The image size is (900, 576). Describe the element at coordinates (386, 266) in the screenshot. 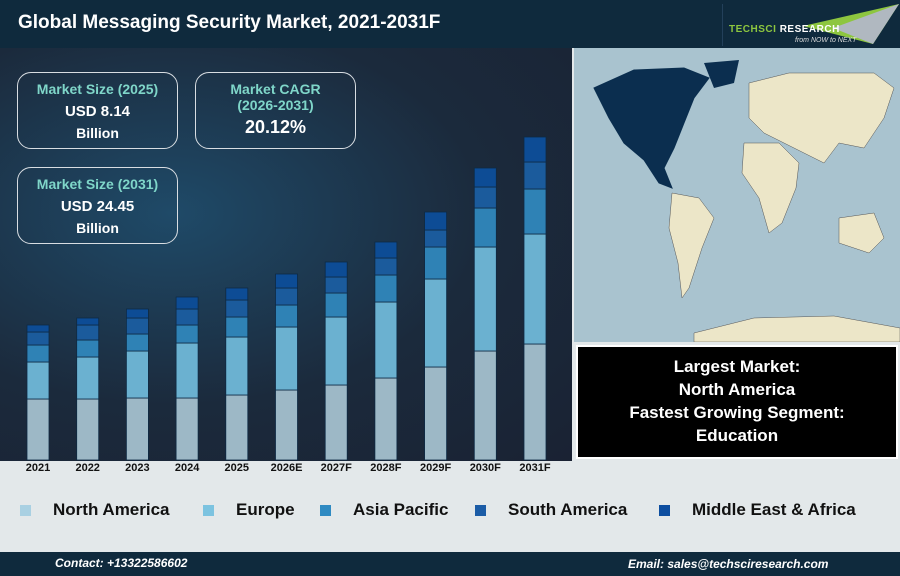

I see `bar-segment-south-america-2028F` at that location.